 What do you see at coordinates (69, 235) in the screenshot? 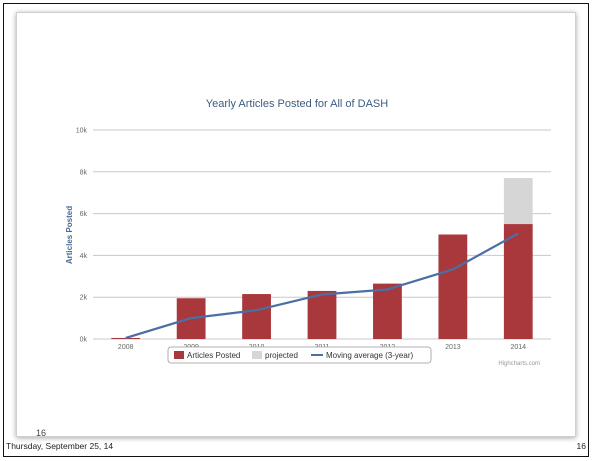
I see `y-axis-label: Articles Posted` at bounding box center [69, 235].